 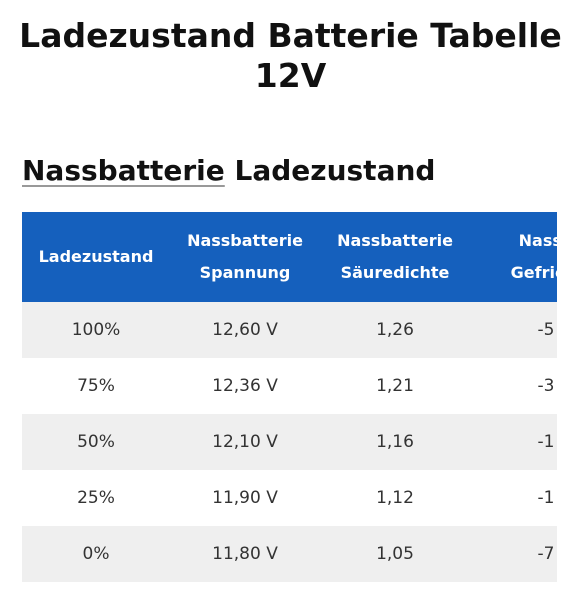 What do you see at coordinates (96, 330) in the screenshot?
I see `table-cell: 100%` at bounding box center [96, 330].